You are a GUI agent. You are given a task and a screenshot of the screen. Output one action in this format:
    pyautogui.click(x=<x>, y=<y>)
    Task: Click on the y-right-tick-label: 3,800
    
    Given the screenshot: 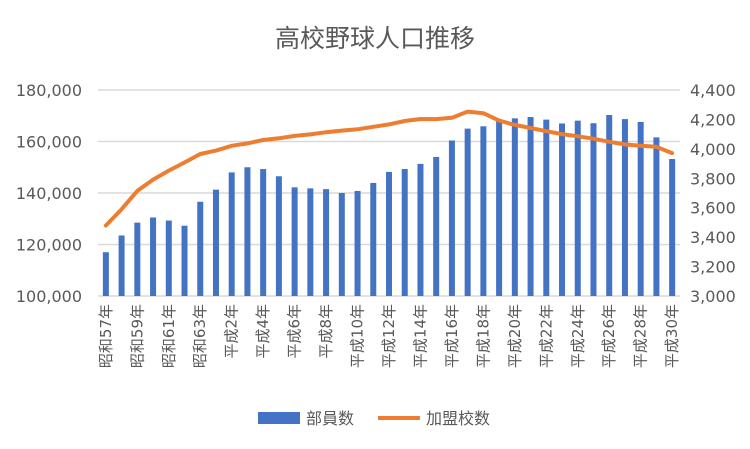 What is the action you would take?
    pyautogui.click(x=713, y=178)
    